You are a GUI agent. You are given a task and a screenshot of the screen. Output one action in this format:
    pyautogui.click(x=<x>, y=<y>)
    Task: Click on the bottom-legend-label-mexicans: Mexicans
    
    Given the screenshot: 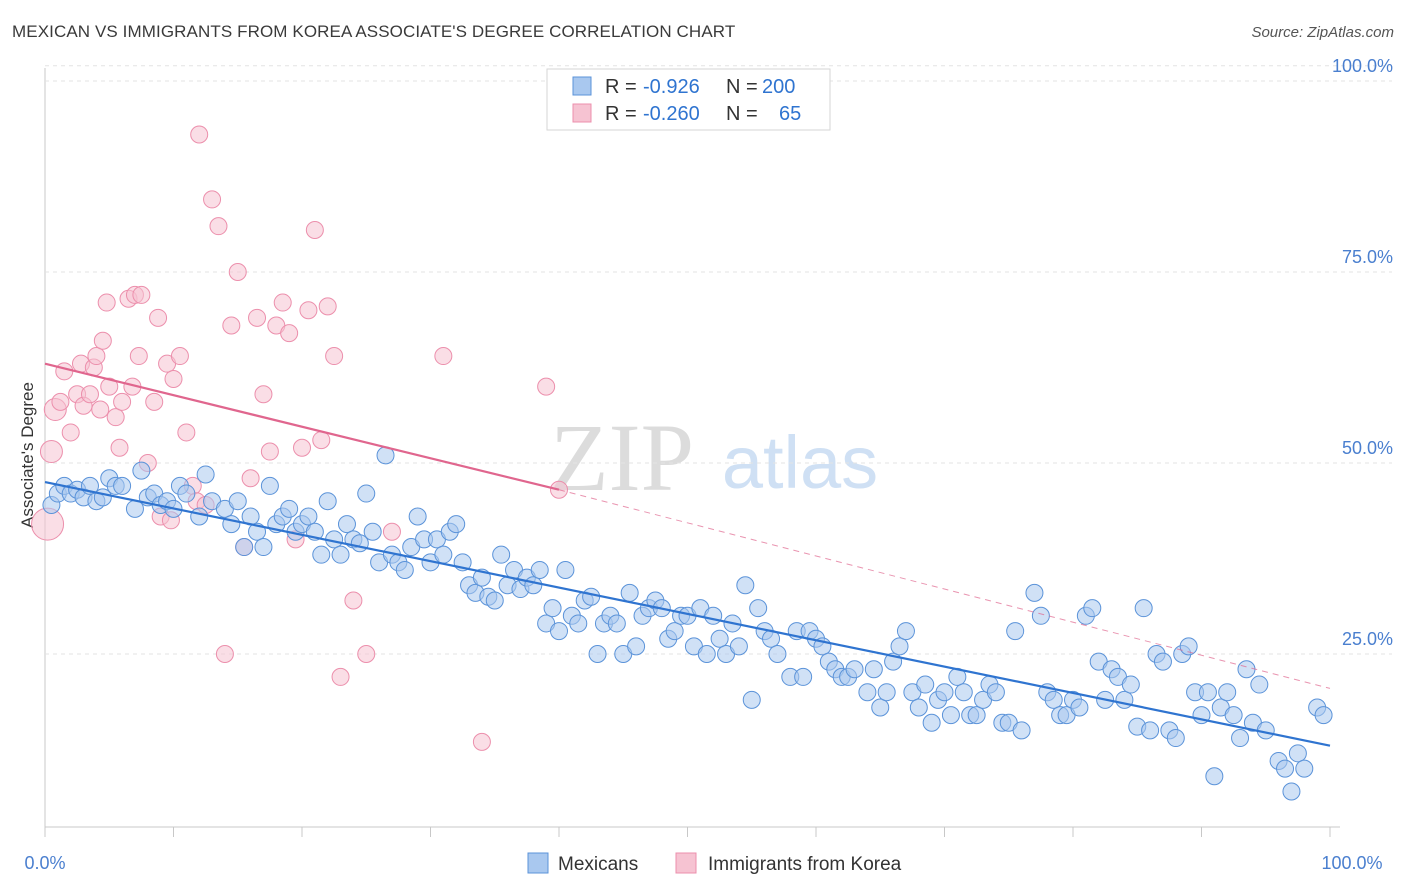 What is the action you would take?
    pyautogui.click(x=598, y=864)
    